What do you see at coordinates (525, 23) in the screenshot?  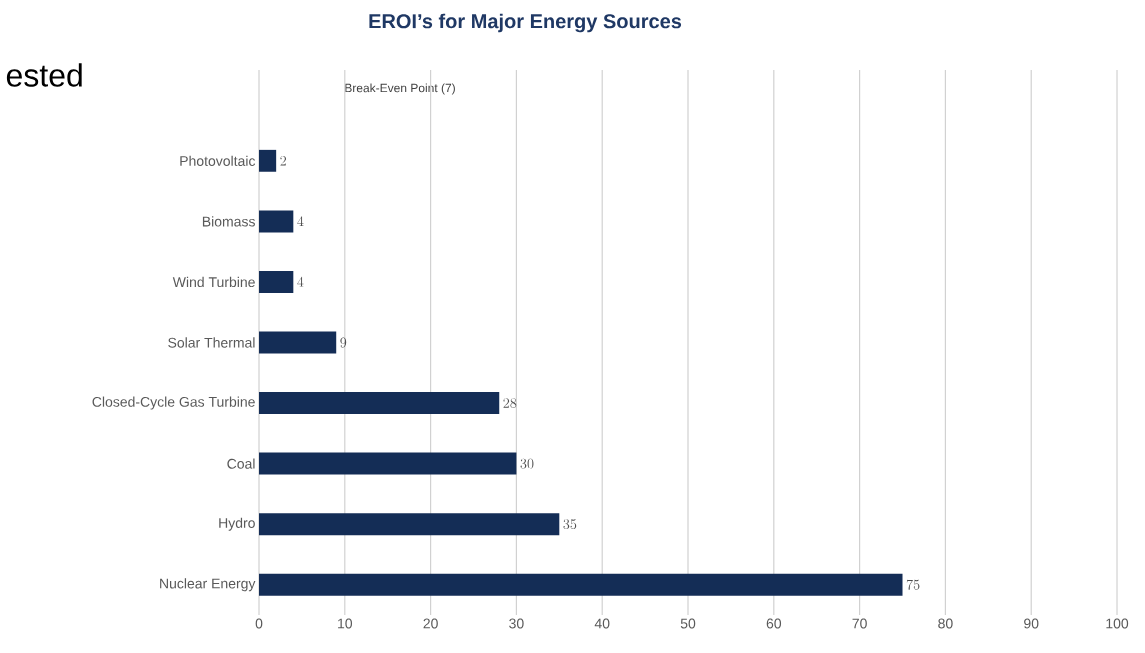 I see `chart-title: EROI’s for Major Energy Sources` at bounding box center [525, 23].